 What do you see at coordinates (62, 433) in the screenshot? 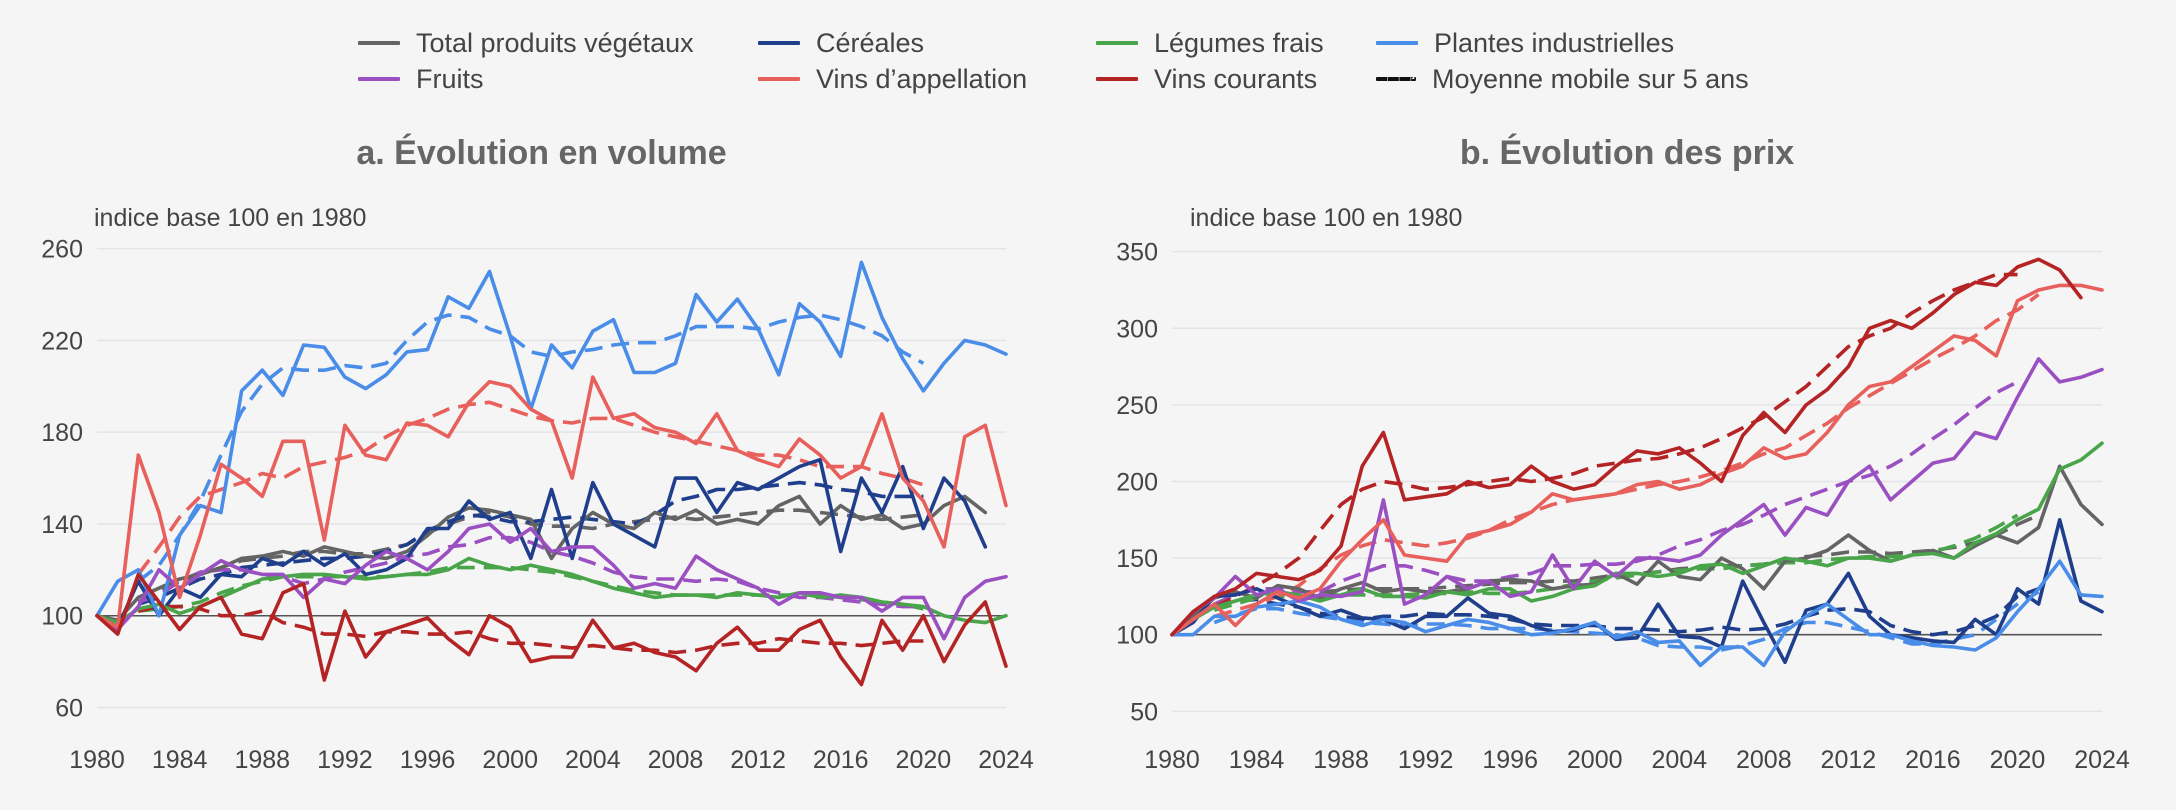
I see `y-tick-label: 180` at bounding box center [62, 433].